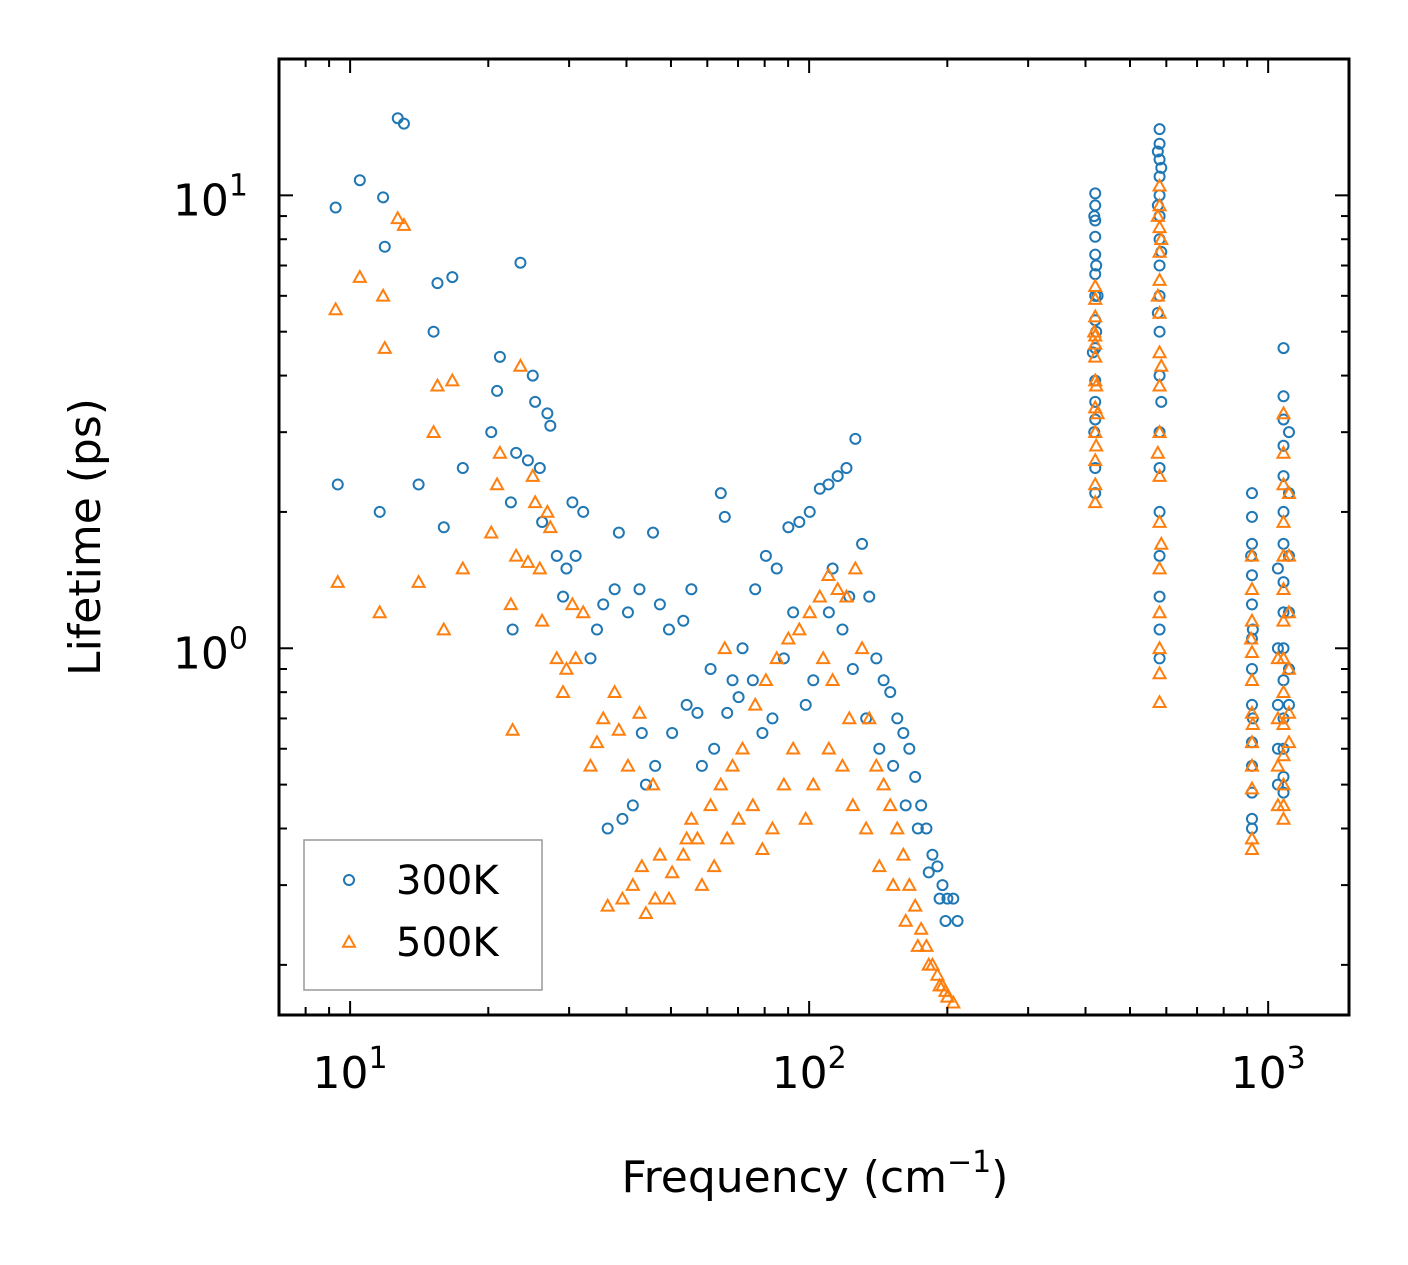 The width and height of the screenshot is (1408, 1265). What do you see at coordinates (423, 915) in the screenshot?
I see `legend: 300K 500K` at bounding box center [423, 915].